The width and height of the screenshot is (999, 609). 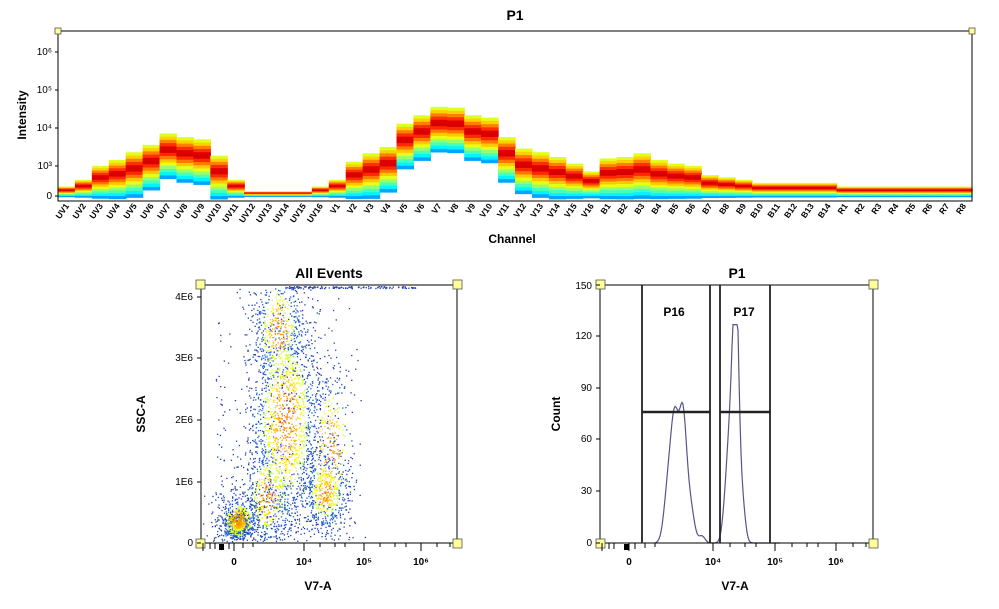 What do you see at coordinates (775, 562) in the screenshot?
I see `histogram-xtick-label: 10⁵` at bounding box center [775, 562].